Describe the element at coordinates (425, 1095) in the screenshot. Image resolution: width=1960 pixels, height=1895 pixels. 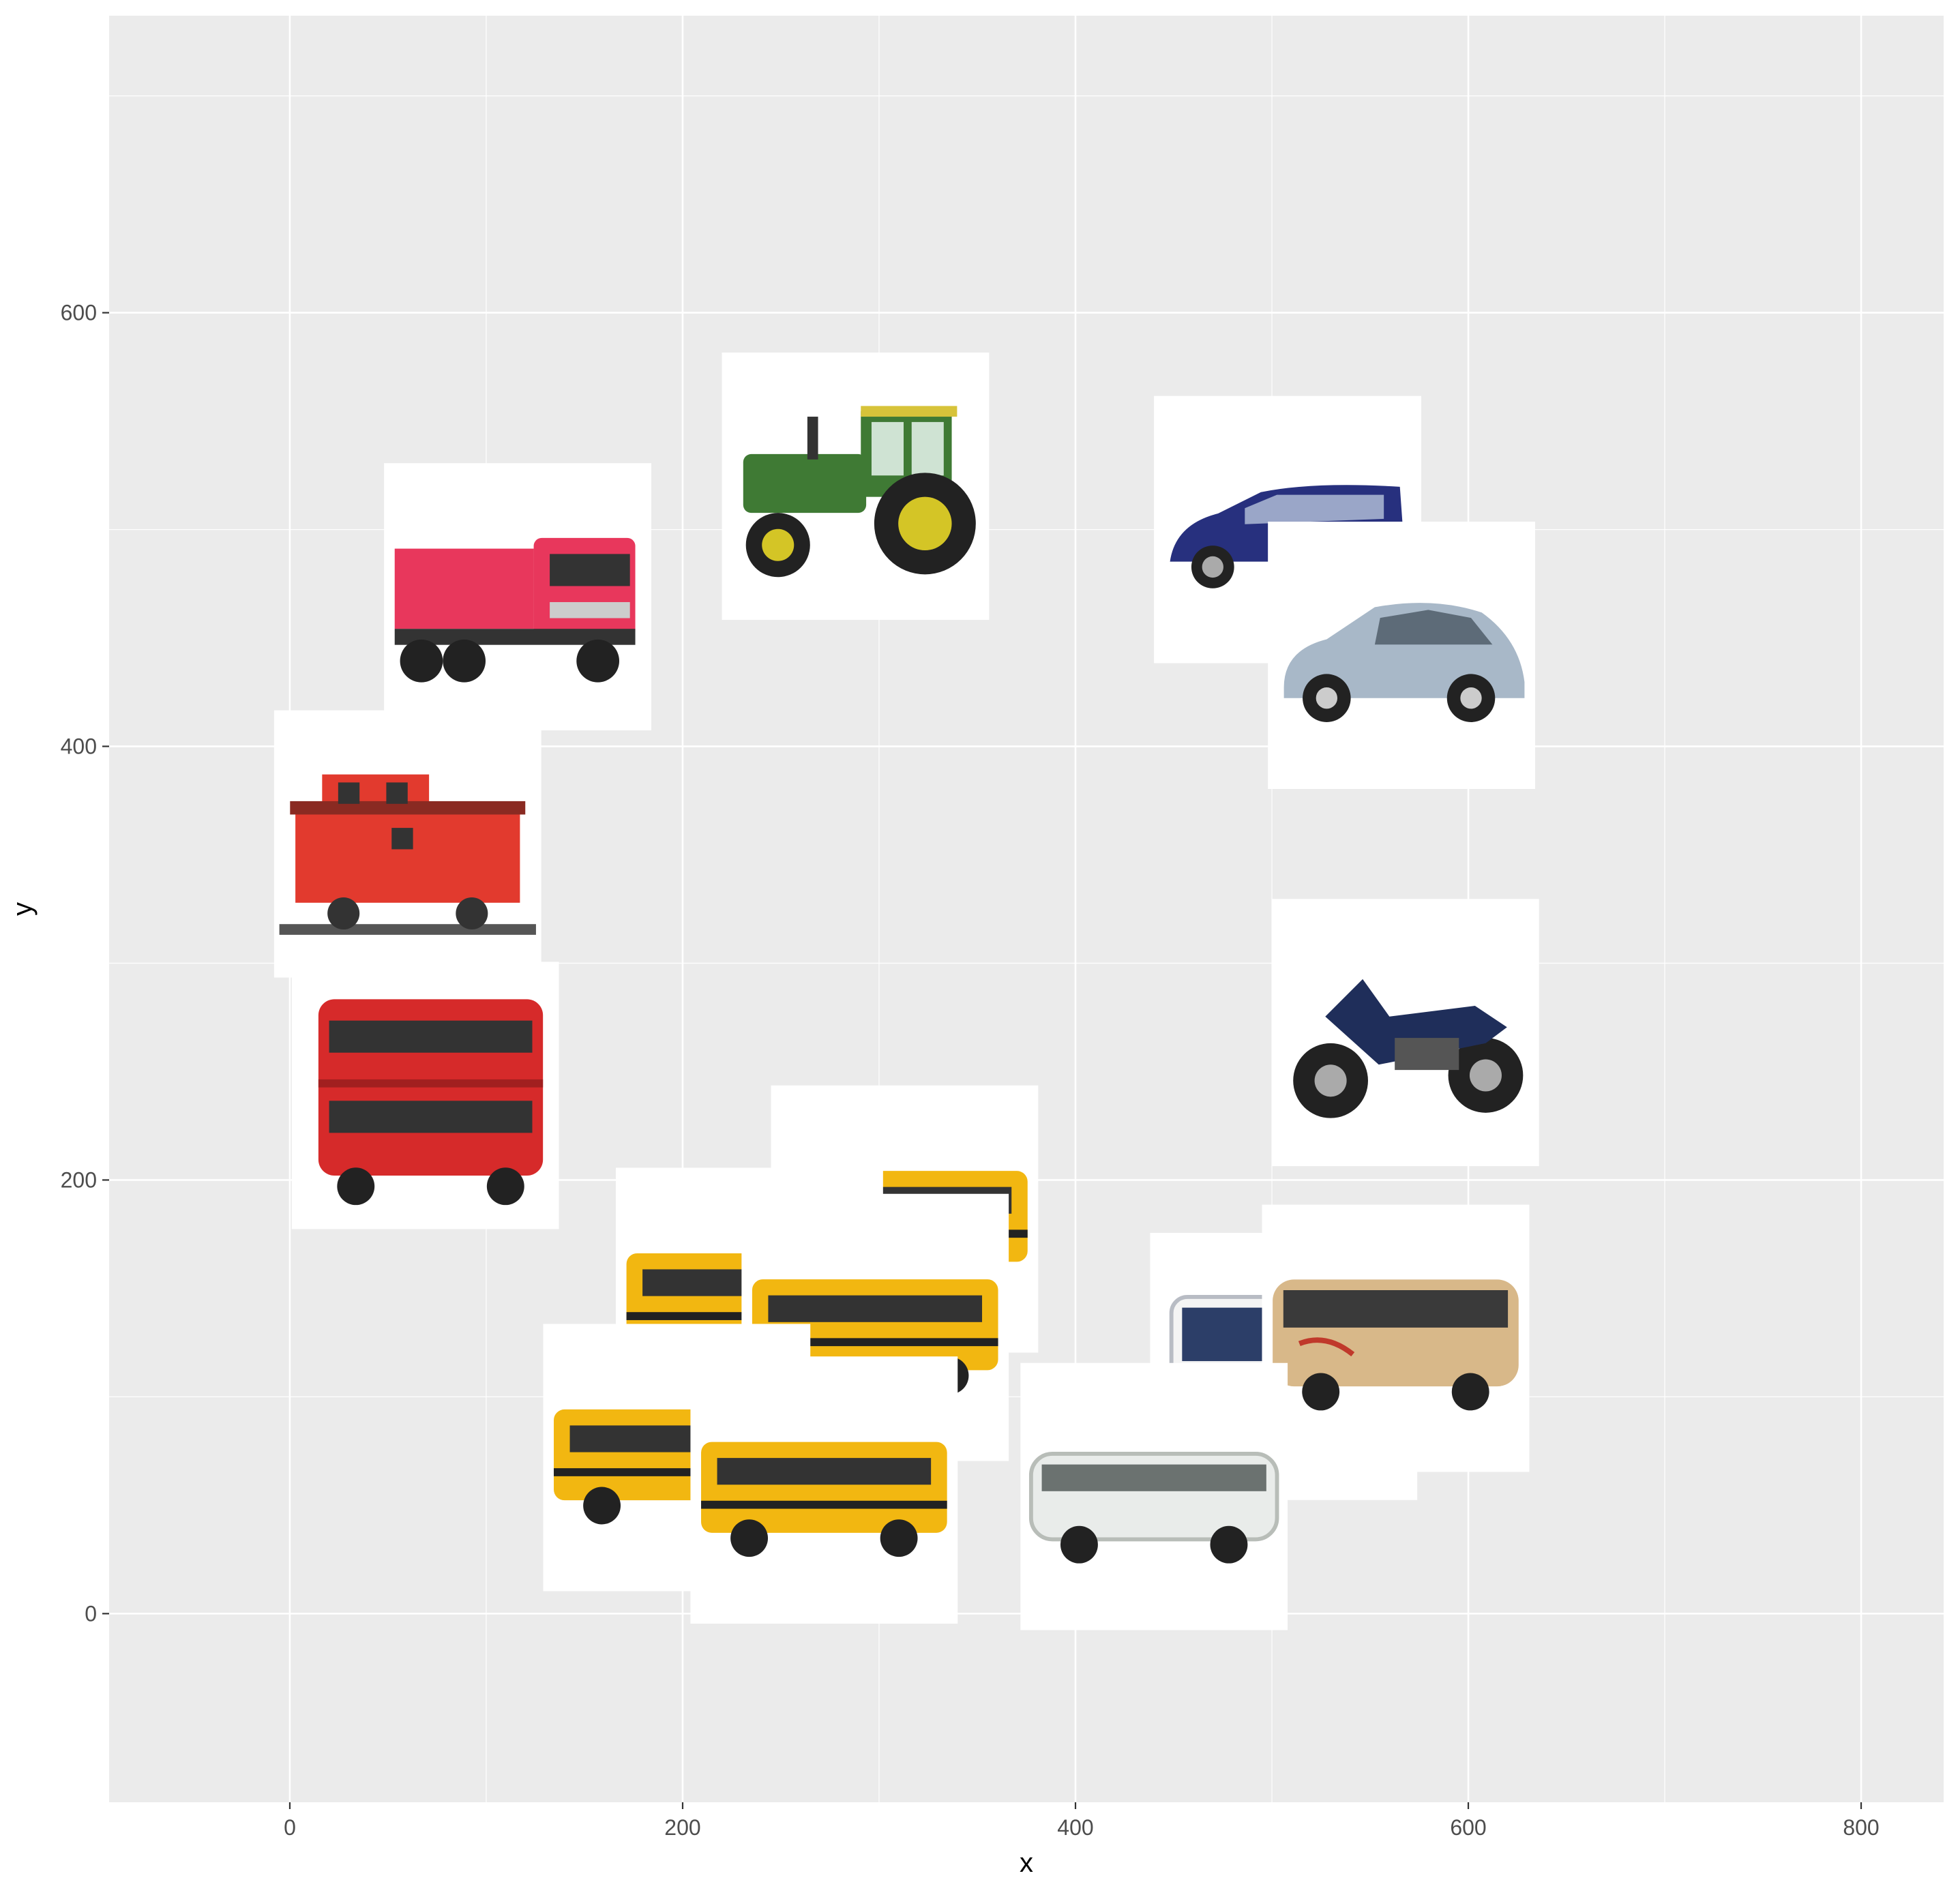
I see `red-double-decker-bus-icon` at that location.